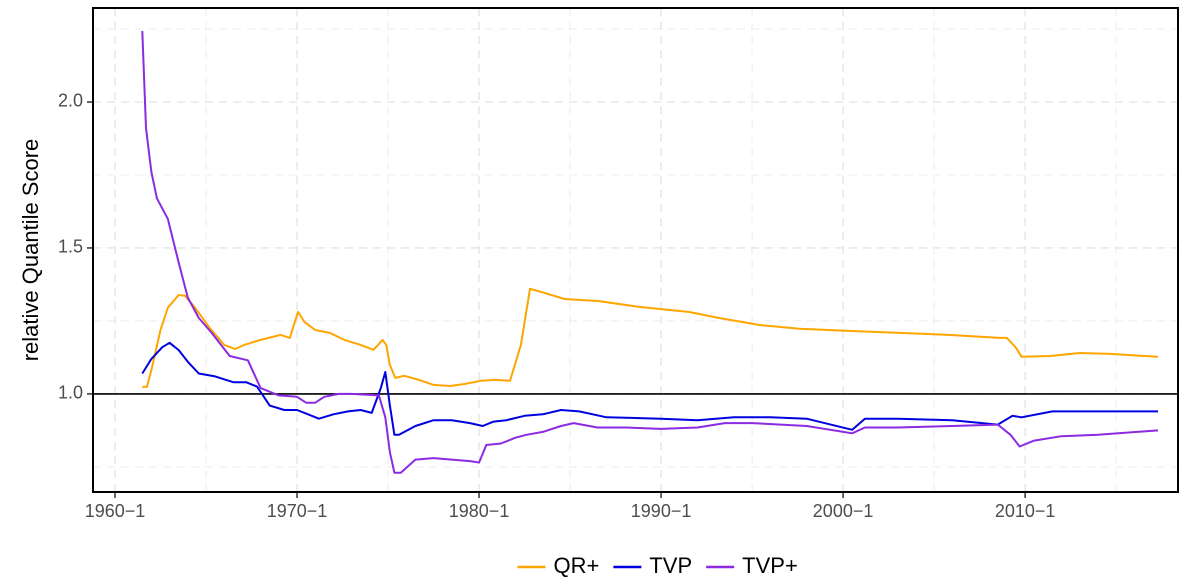 The width and height of the screenshot is (1190, 587). What do you see at coordinates (70, 393) in the screenshot?
I see `y-tick-label: 1.0` at bounding box center [70, 393].